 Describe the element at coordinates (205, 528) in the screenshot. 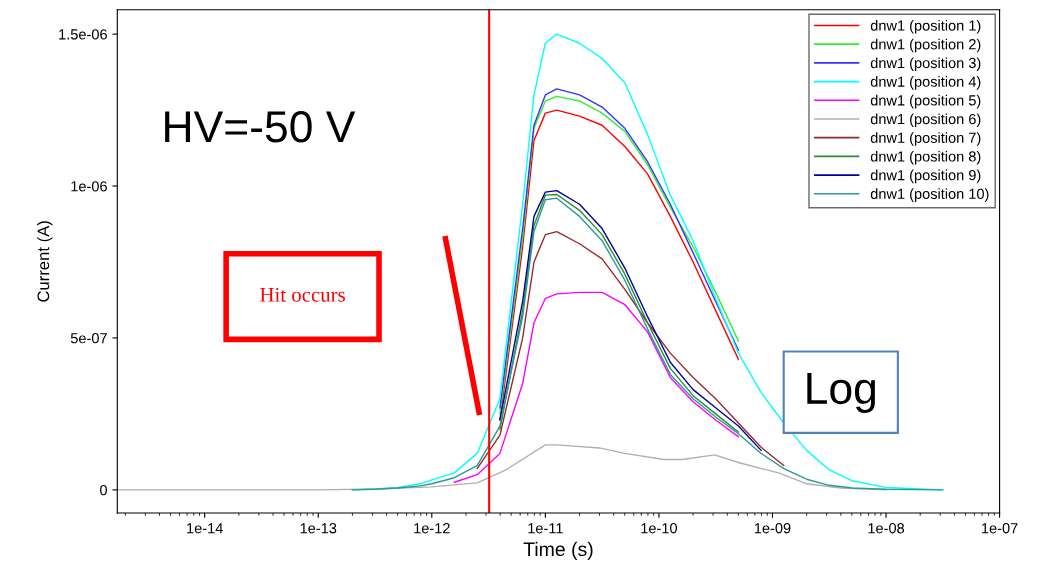

I see `x-tick-label: 1e-14` at that location.